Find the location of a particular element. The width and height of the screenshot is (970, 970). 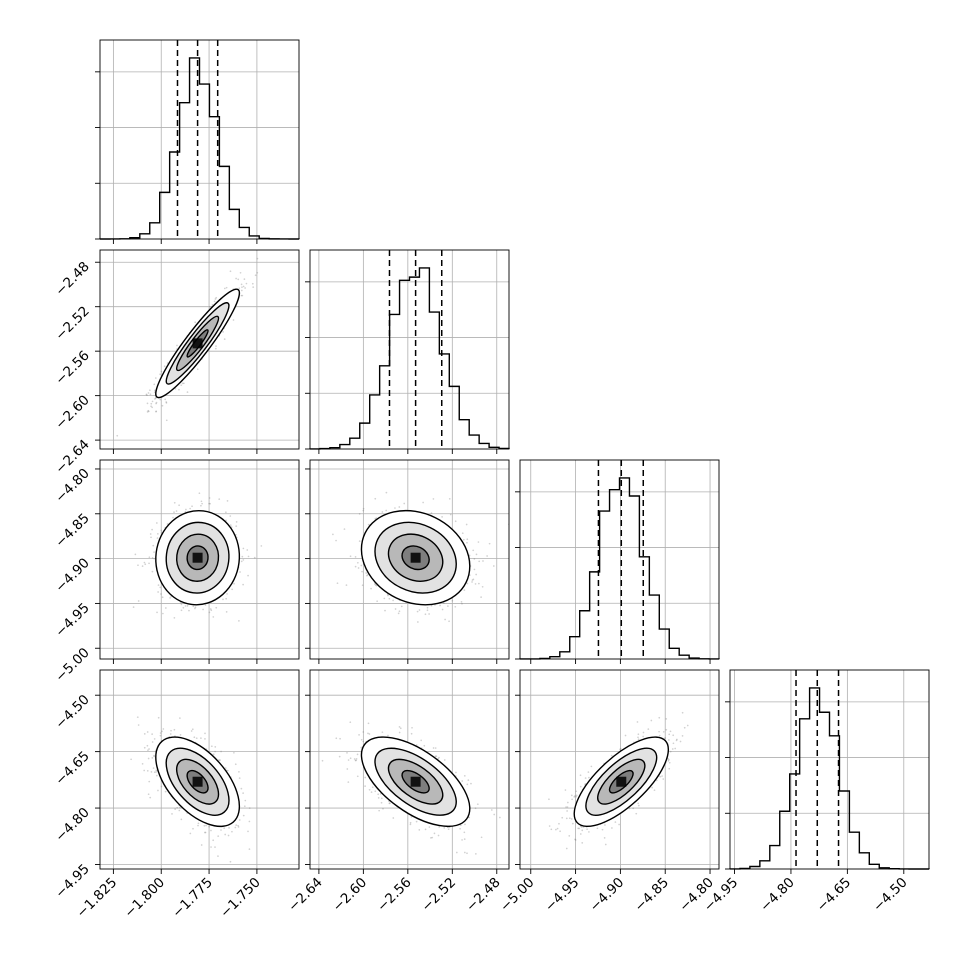

density-peak is located at coordinates (415, 781).